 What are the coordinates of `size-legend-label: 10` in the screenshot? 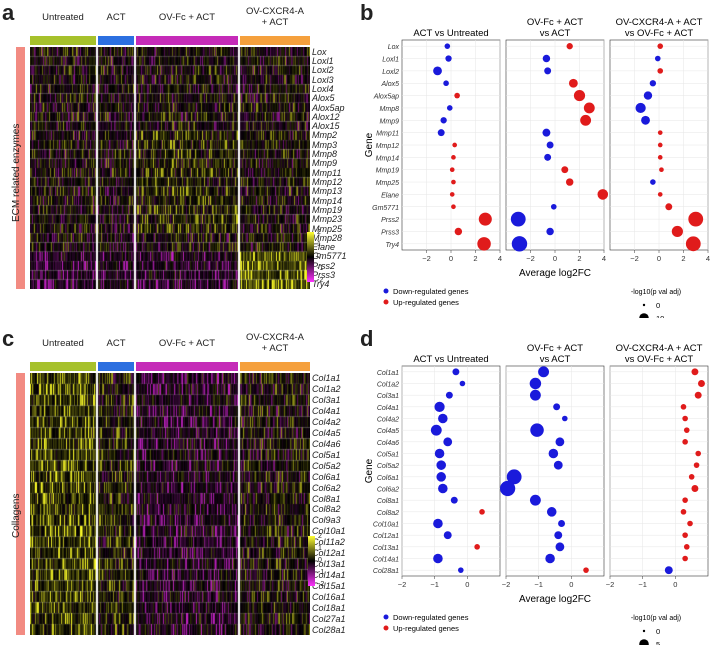 It's located at (660, 316).